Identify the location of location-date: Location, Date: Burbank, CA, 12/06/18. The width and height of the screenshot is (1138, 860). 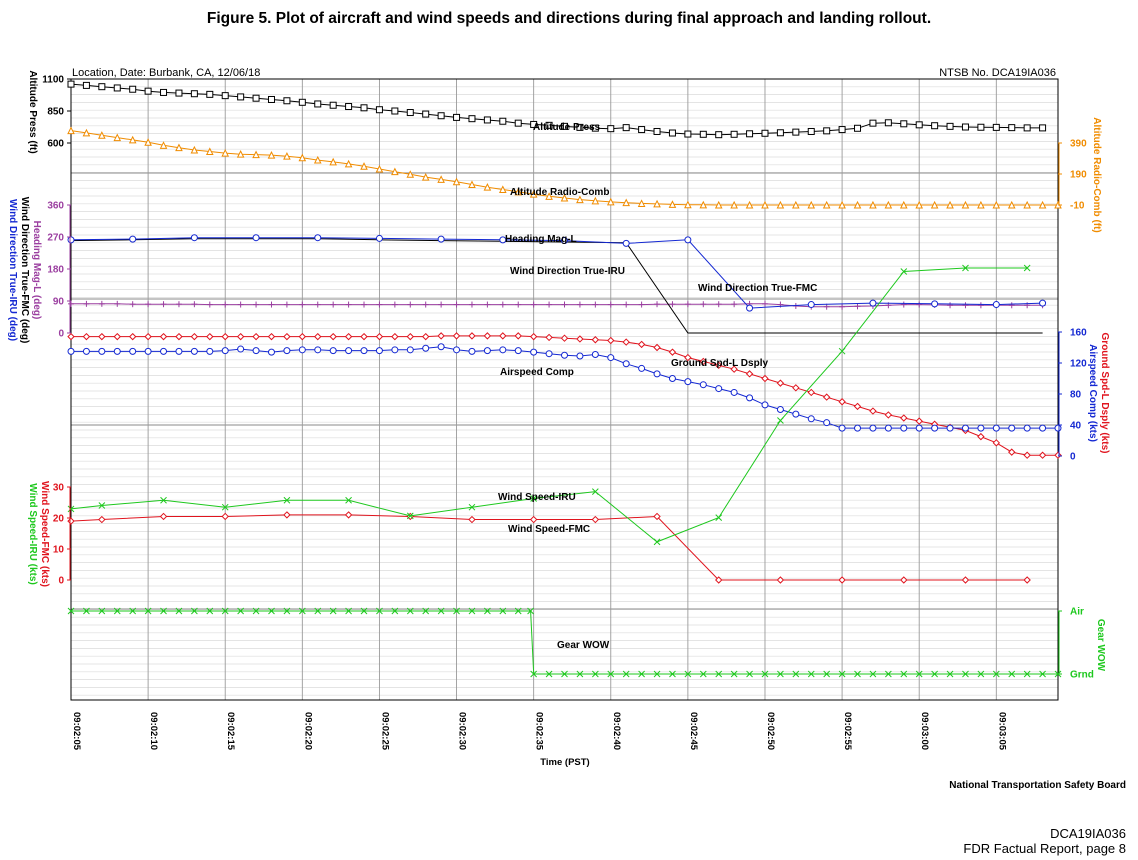
(166, 73).